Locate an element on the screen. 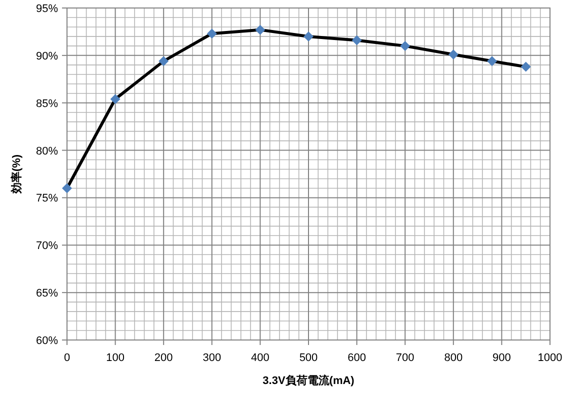  x-tick-label: 900 is located at coordinates (501, 358).